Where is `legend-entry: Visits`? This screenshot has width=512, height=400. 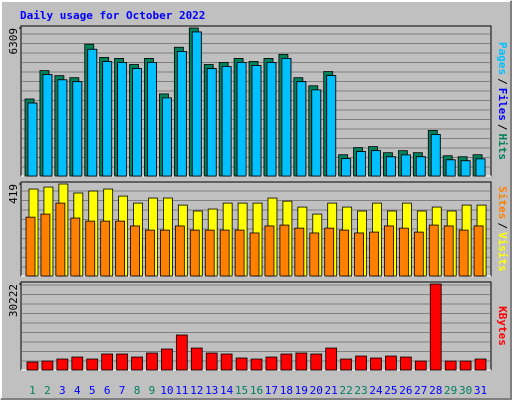 legend-entry: Visits is located at coordinates (502, 252).